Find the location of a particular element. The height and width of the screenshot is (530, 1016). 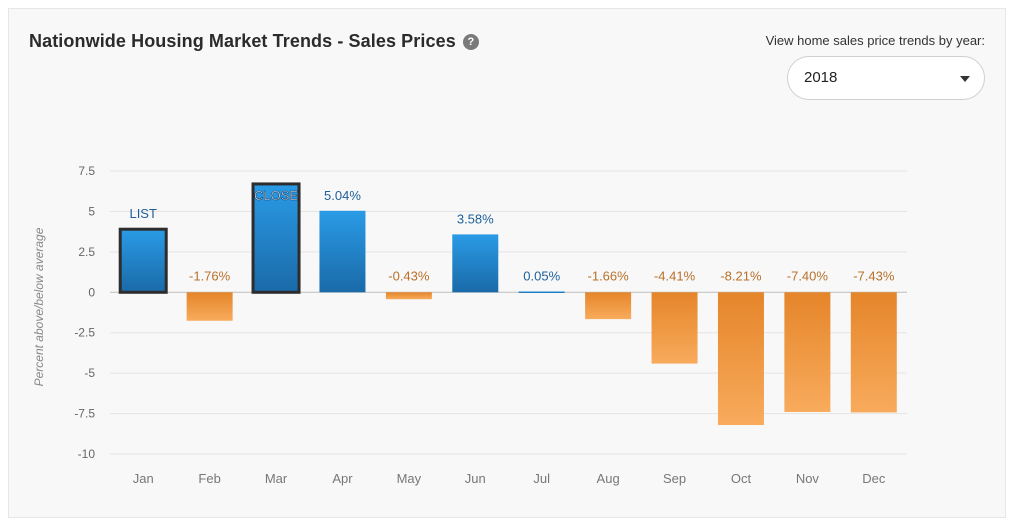

x-tick-label: Mar is located at coordinates (276, 478).